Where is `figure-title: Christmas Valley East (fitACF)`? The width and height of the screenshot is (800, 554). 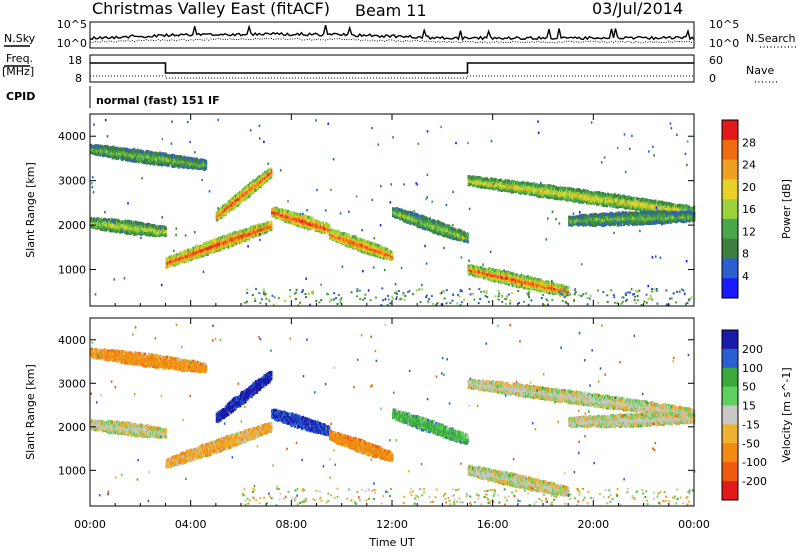
figure-title: Christmas Valley East (fitACF) is located at coordinates (211, 9).